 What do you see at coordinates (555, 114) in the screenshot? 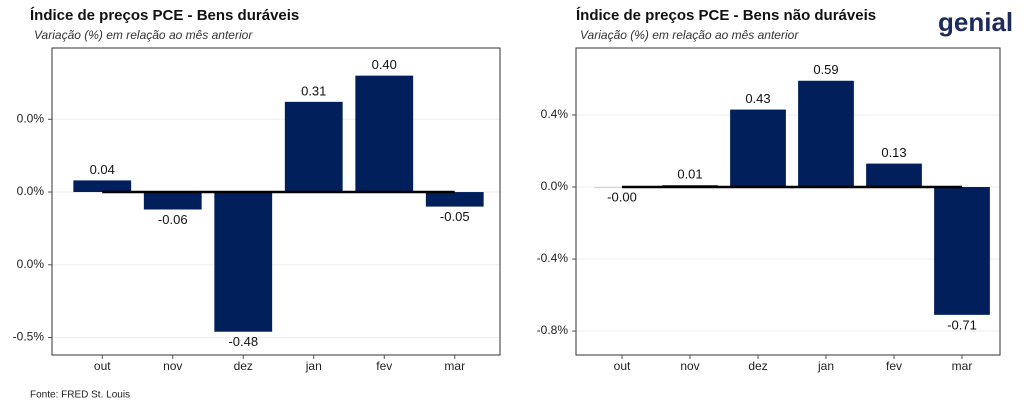
I see `y-tick-label: 0.4%` at bounding box center [555, 114].